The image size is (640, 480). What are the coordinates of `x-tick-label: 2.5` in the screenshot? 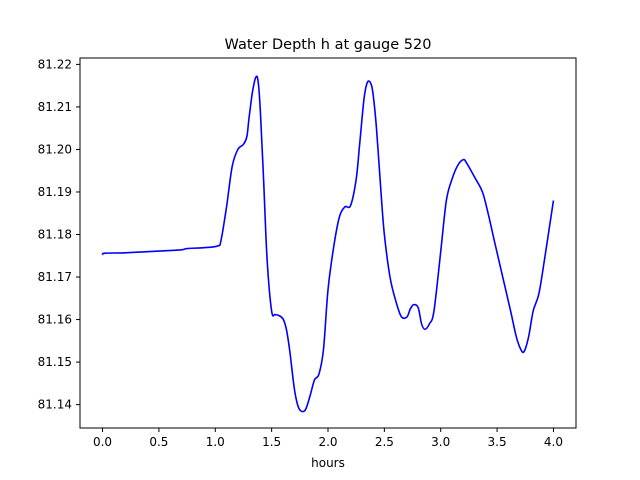 It's located at (384, 442).